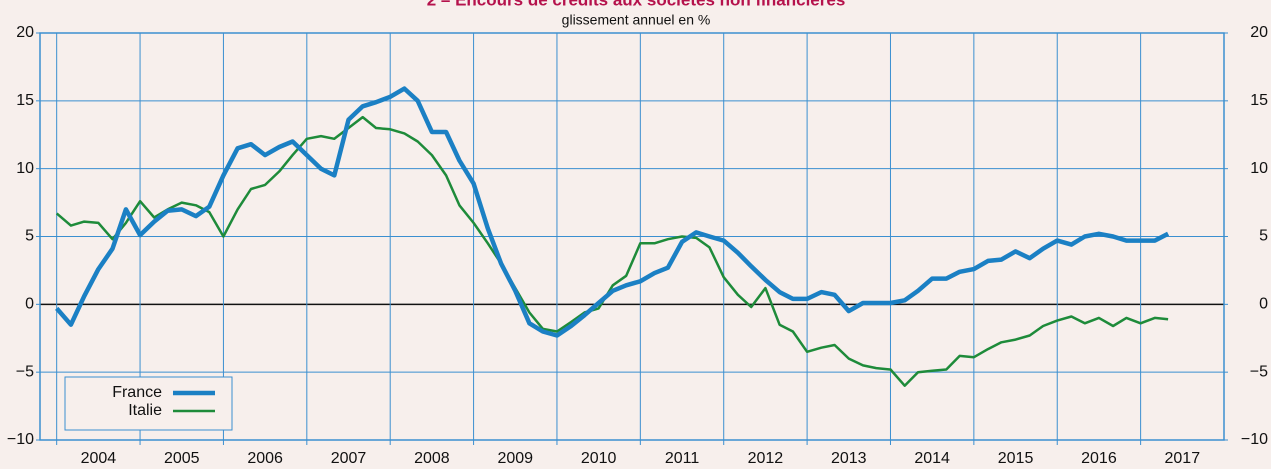 This screenshot has width=1271, height=469. Describe the element at coordinates (766, 458) in the screenshot. I see `x-tick-label: 2012` at that location.